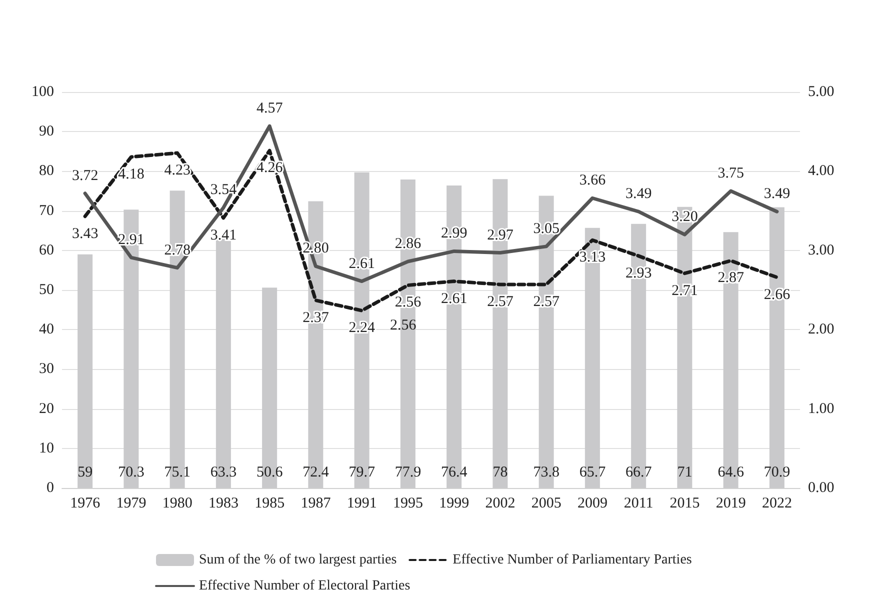 The height and width of the screenshot is (610, 880). I want to click on data-label: 2.37, so click(316, 318).